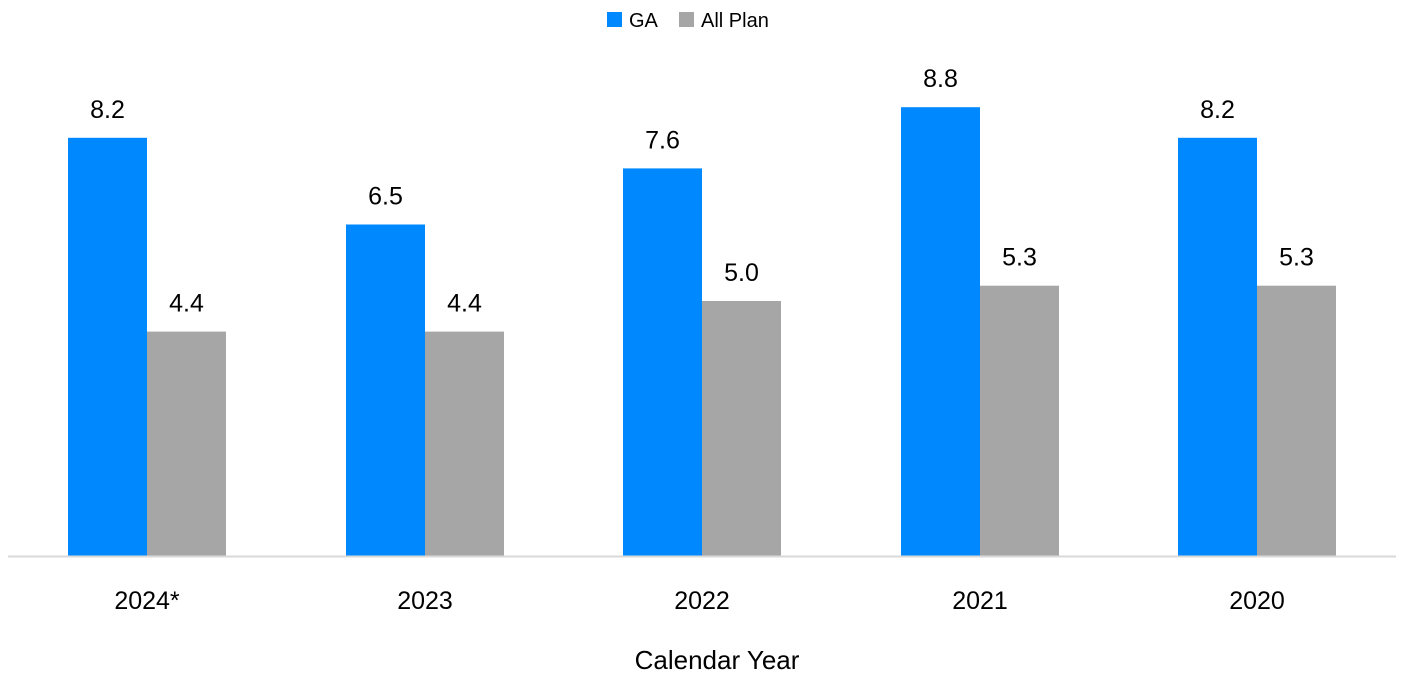 Image resolution: width=1402 pixels, height=678 pixels. Describe the element at coordinates (940, 79) in the screenshot. I see `data-label: 8.8` at that location.